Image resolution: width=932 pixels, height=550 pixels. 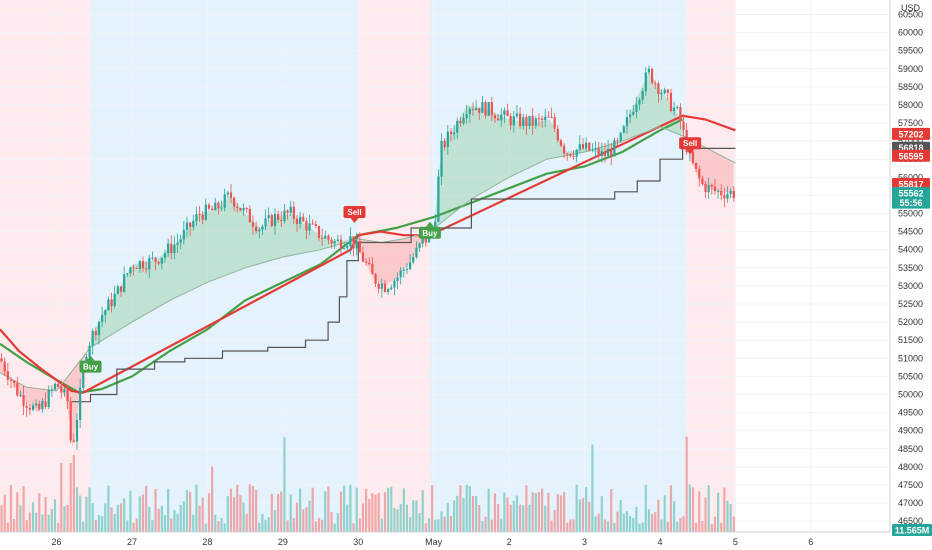 What do you see at coordinates (910, 358) in the screenshot?
I see `y-tick-label: 51000` at bounding box center [910, 358].